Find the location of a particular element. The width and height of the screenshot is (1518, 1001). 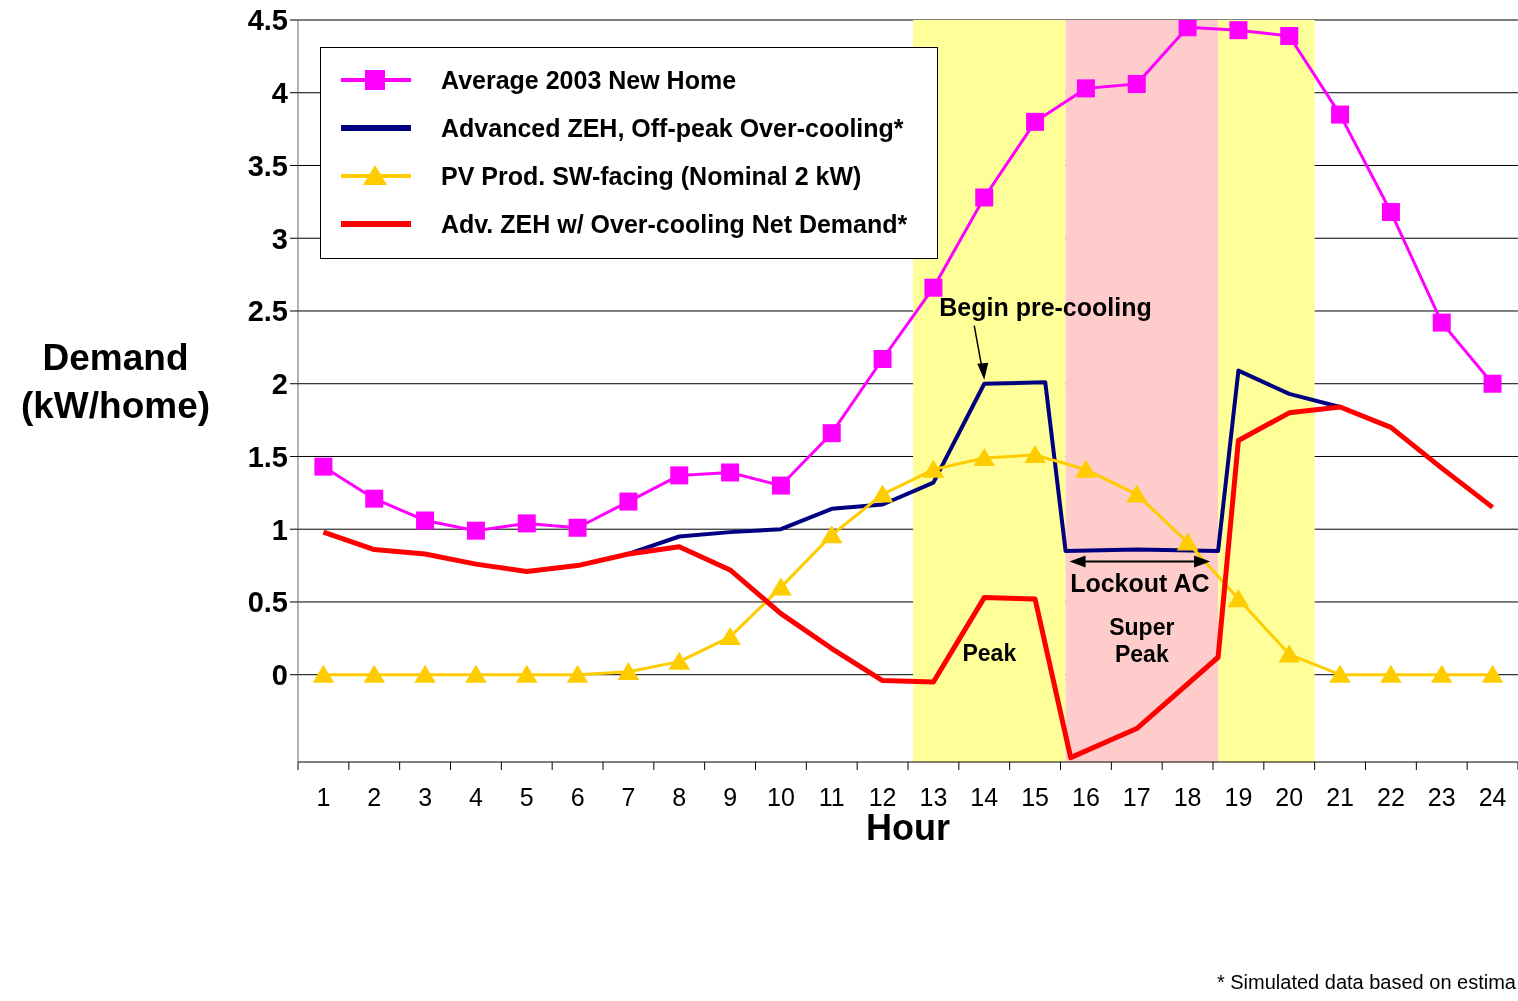

band-label: Super Peak is located at coordinates (1142, 640).